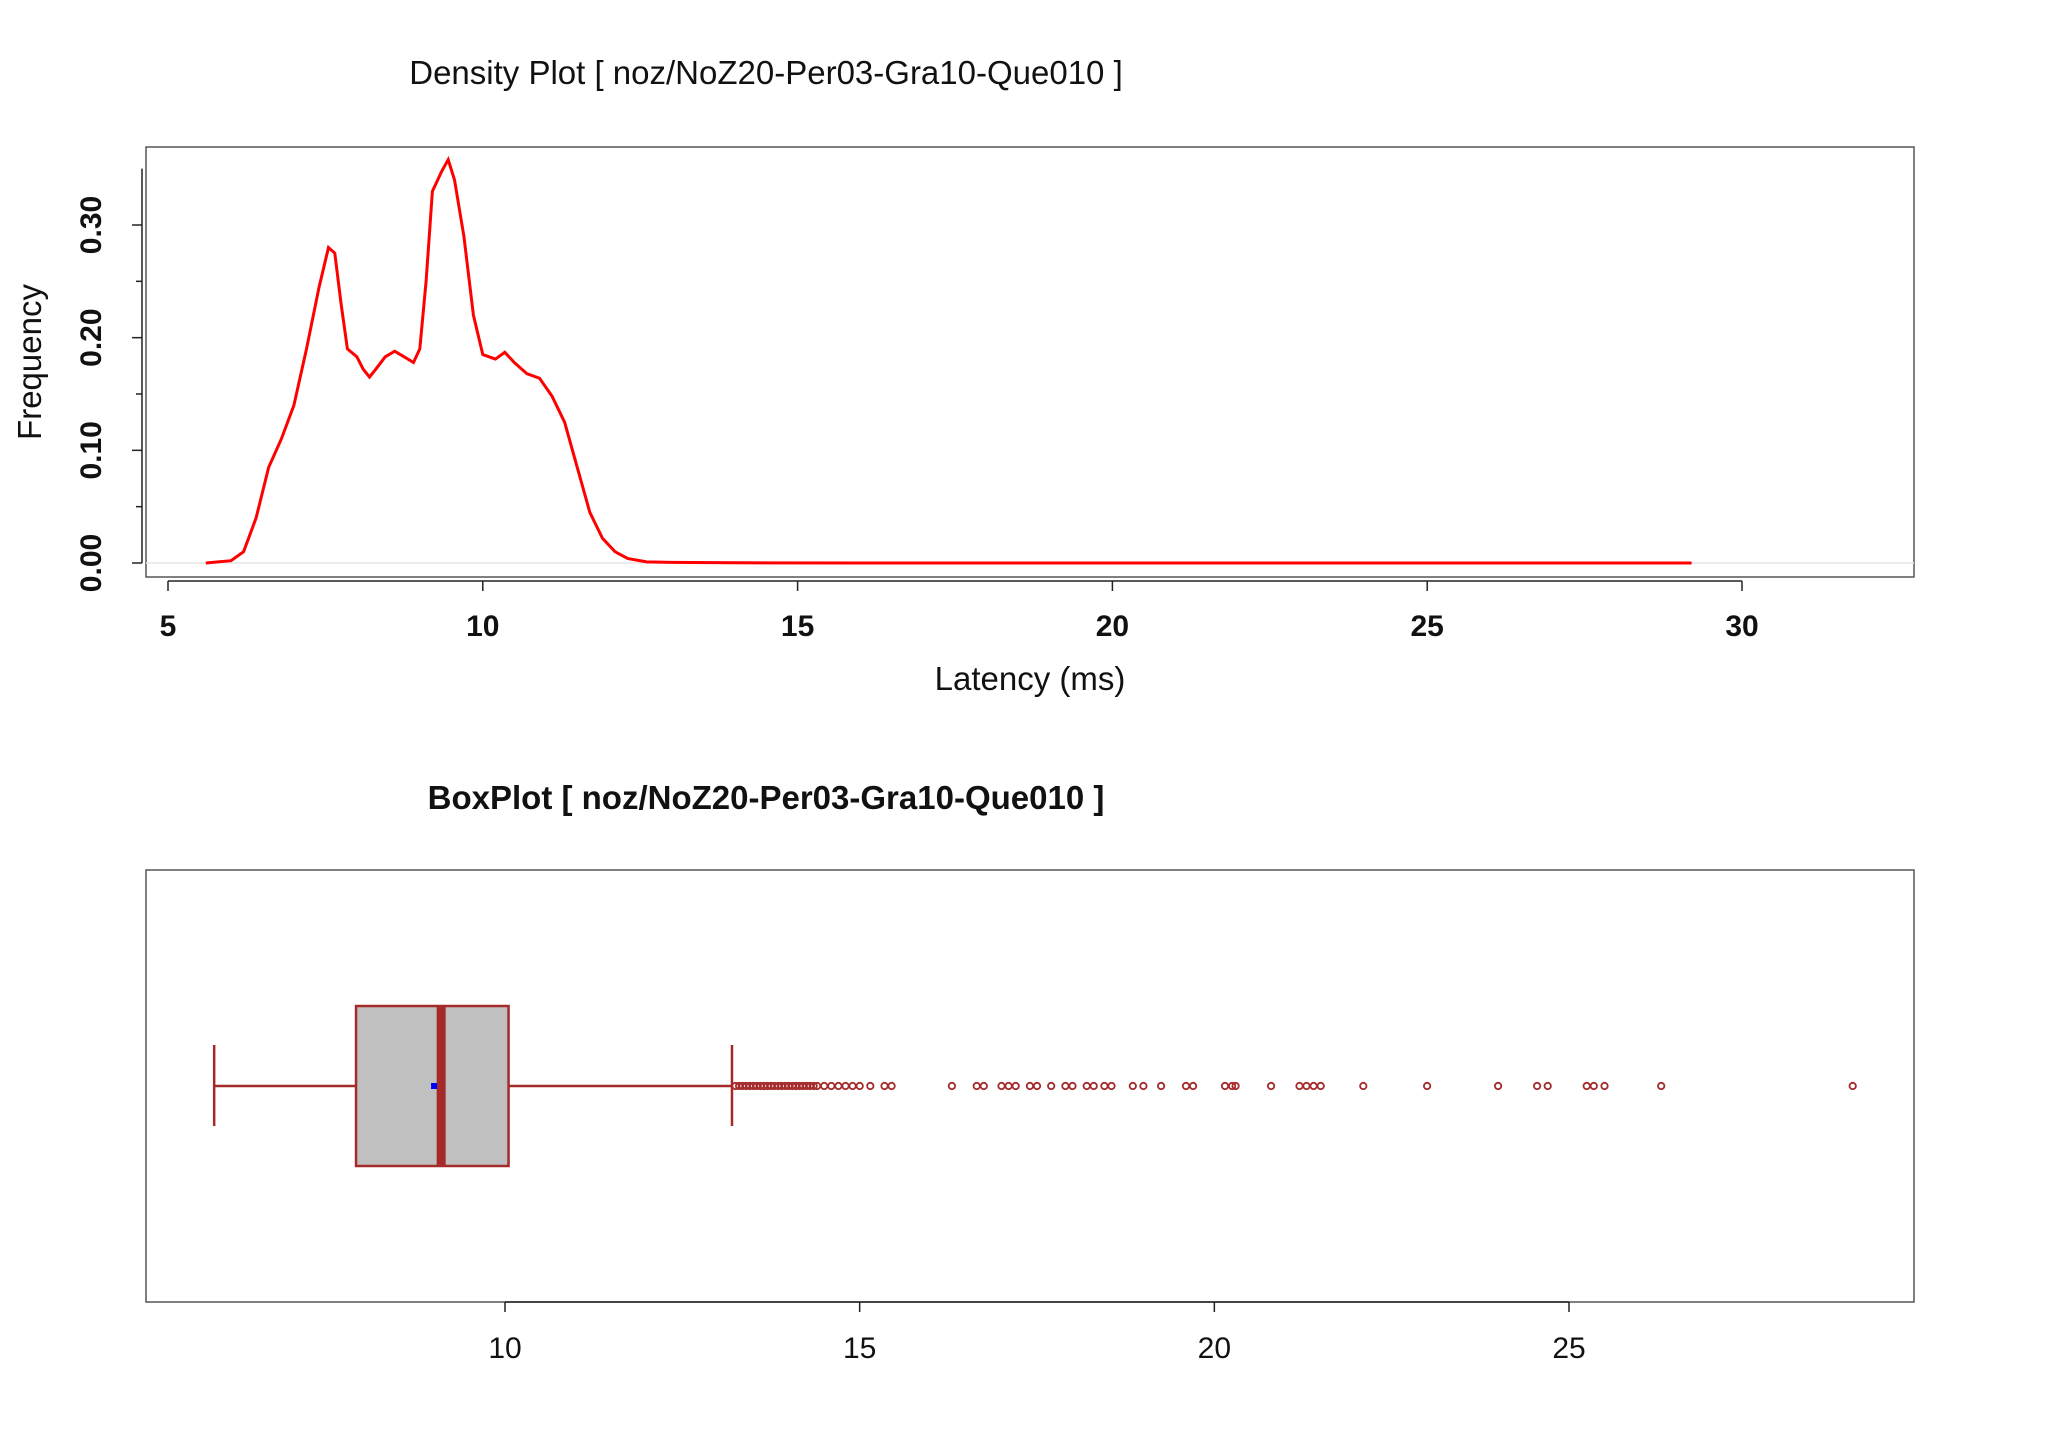 The image size is (2048, 1440). Describe the element at coordinates (434, 1086) in the screenshot. I see `boxplot-mean-marker` at that location.